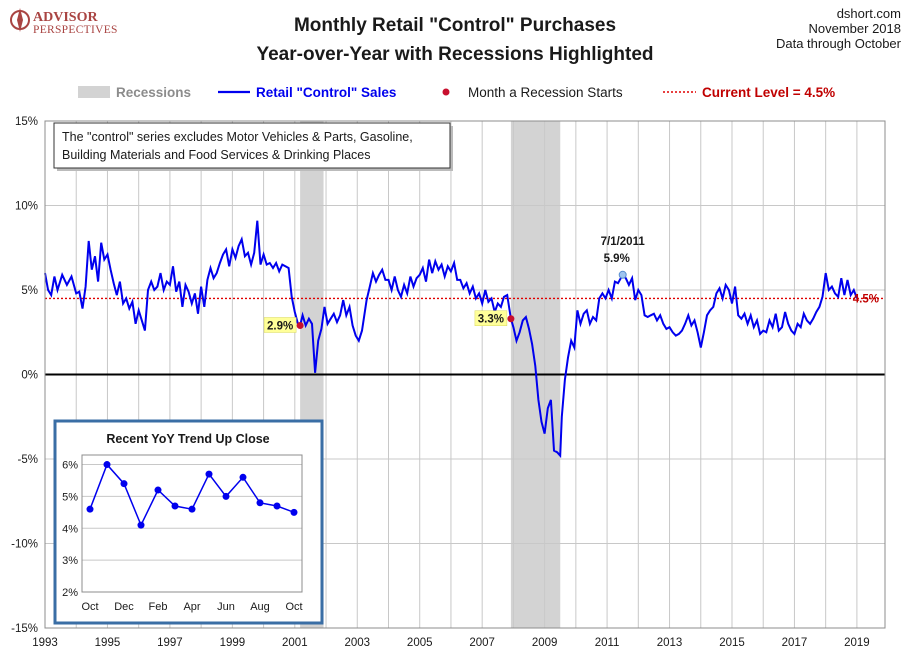  I want to click on x-tick-label: 1993, so click(45, 643).